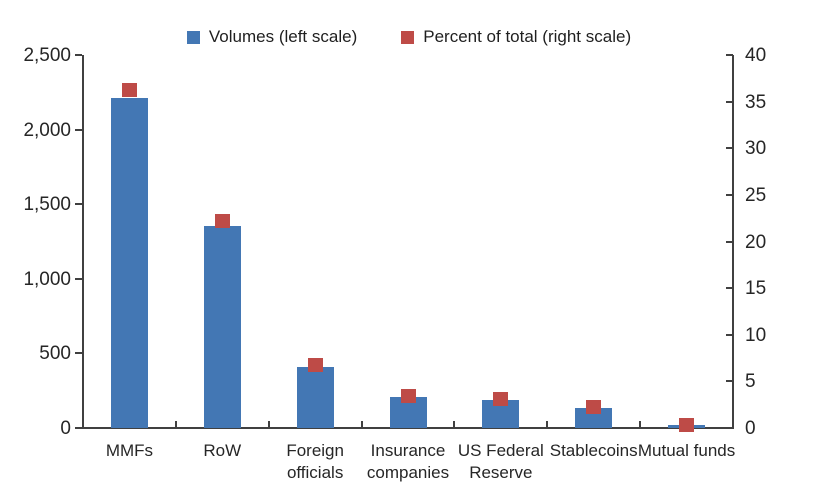  I want to click on x-category-label: RoW, so click(222, 450).